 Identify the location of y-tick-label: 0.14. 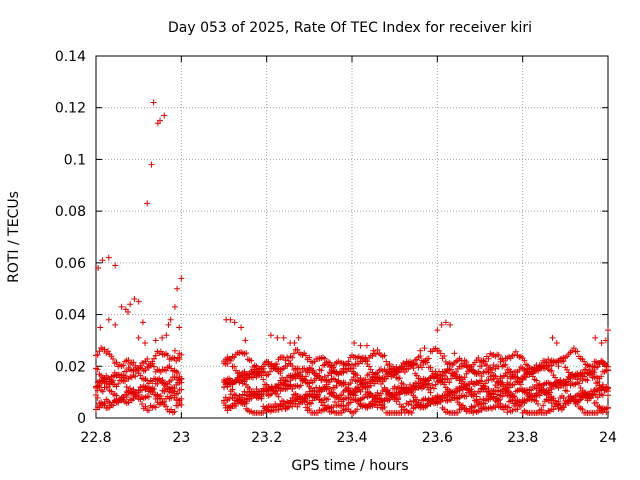
(70, 57).